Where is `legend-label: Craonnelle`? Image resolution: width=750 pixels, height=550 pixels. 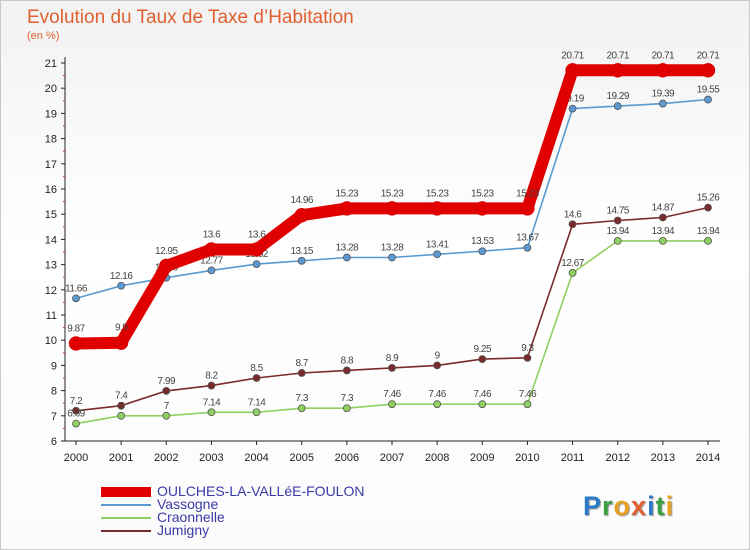
legend-label: Craonnelle is located at coordinates (191, 517).